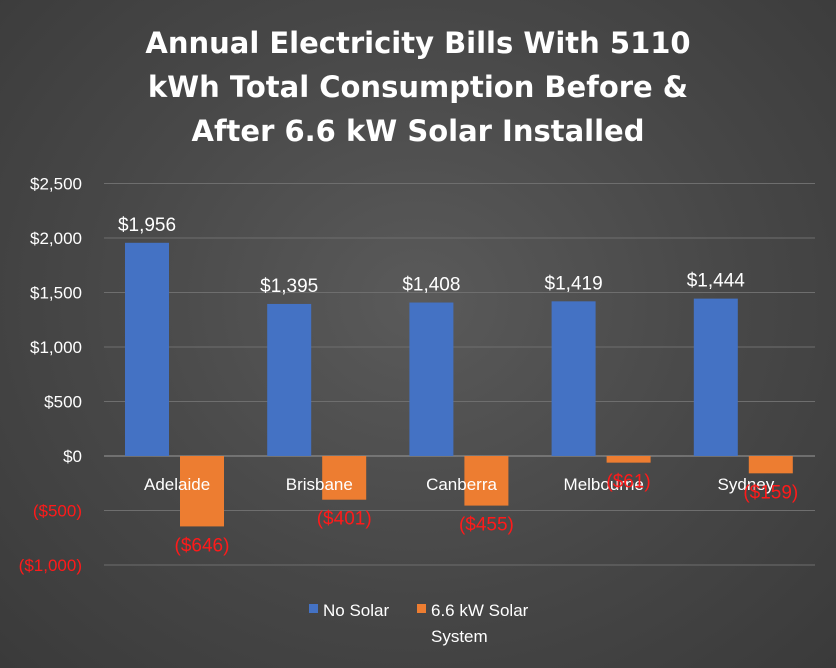 This screenshot has height=668, width=836. Describe the element at coordinates (56, 238) in the screenshot. I see `y-tick-label: $2,000` at that location.